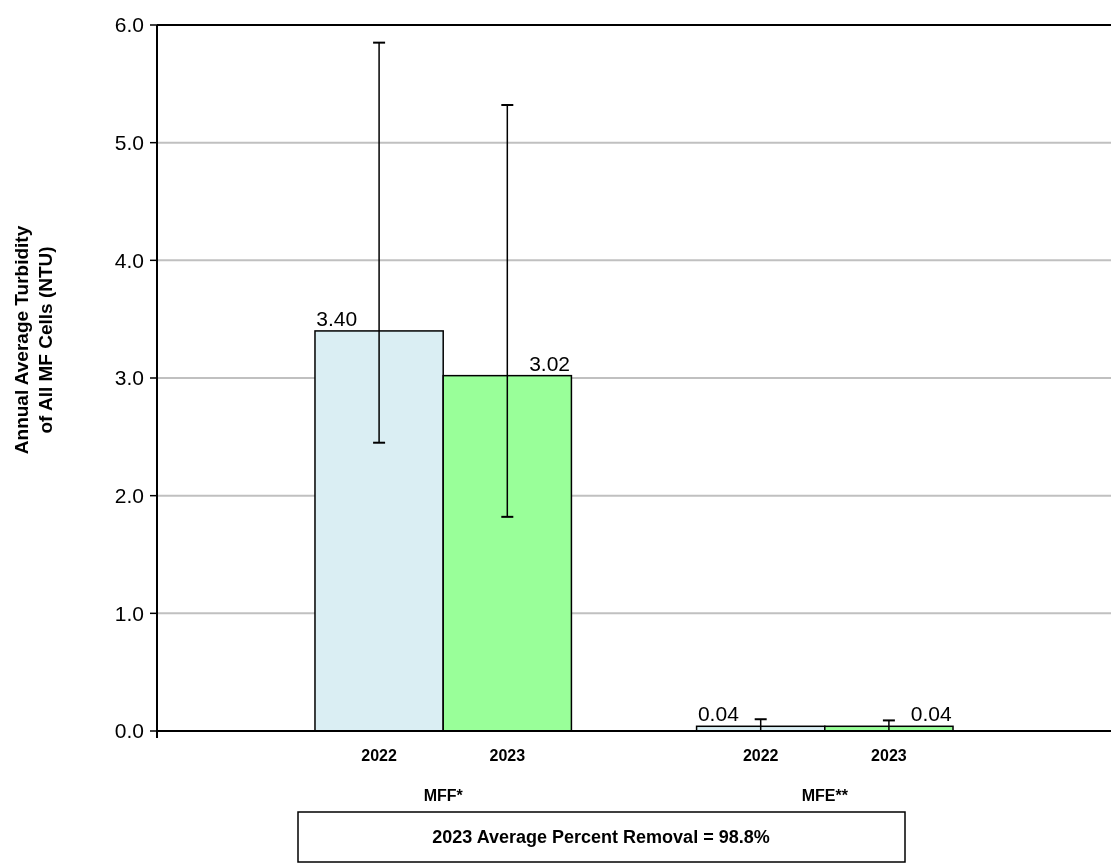  What do you see at coordinates (129, 731) in the screenshot?
I see `y-tick-label: 0.0` at bounding box center [129, 731].